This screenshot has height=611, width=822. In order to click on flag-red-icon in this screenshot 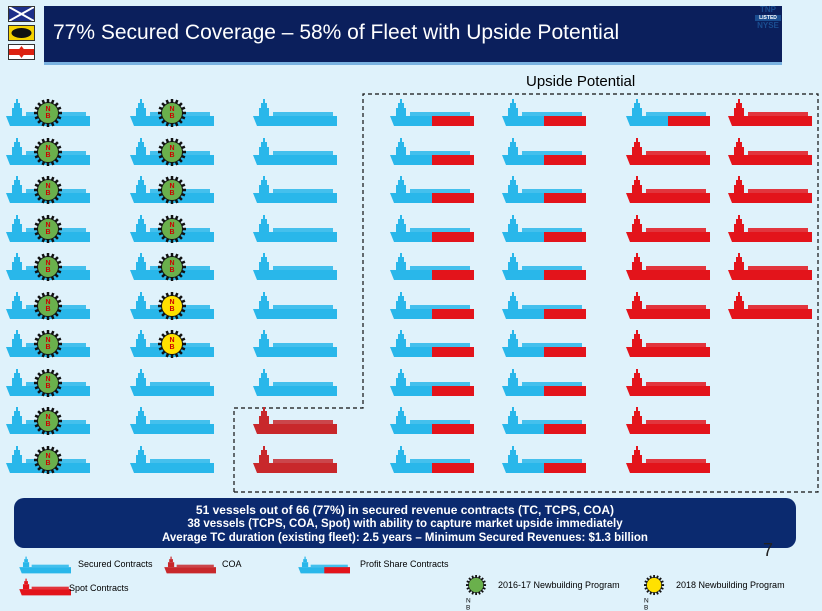, I will do `click(21, 52)`.